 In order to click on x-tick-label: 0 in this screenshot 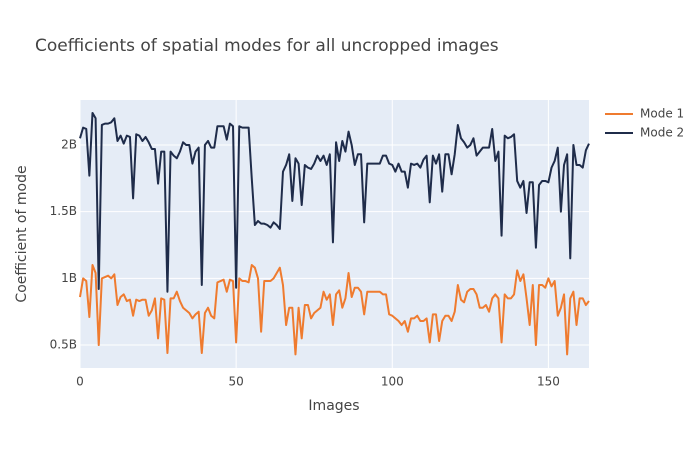, I will do `click(80, 382)`.